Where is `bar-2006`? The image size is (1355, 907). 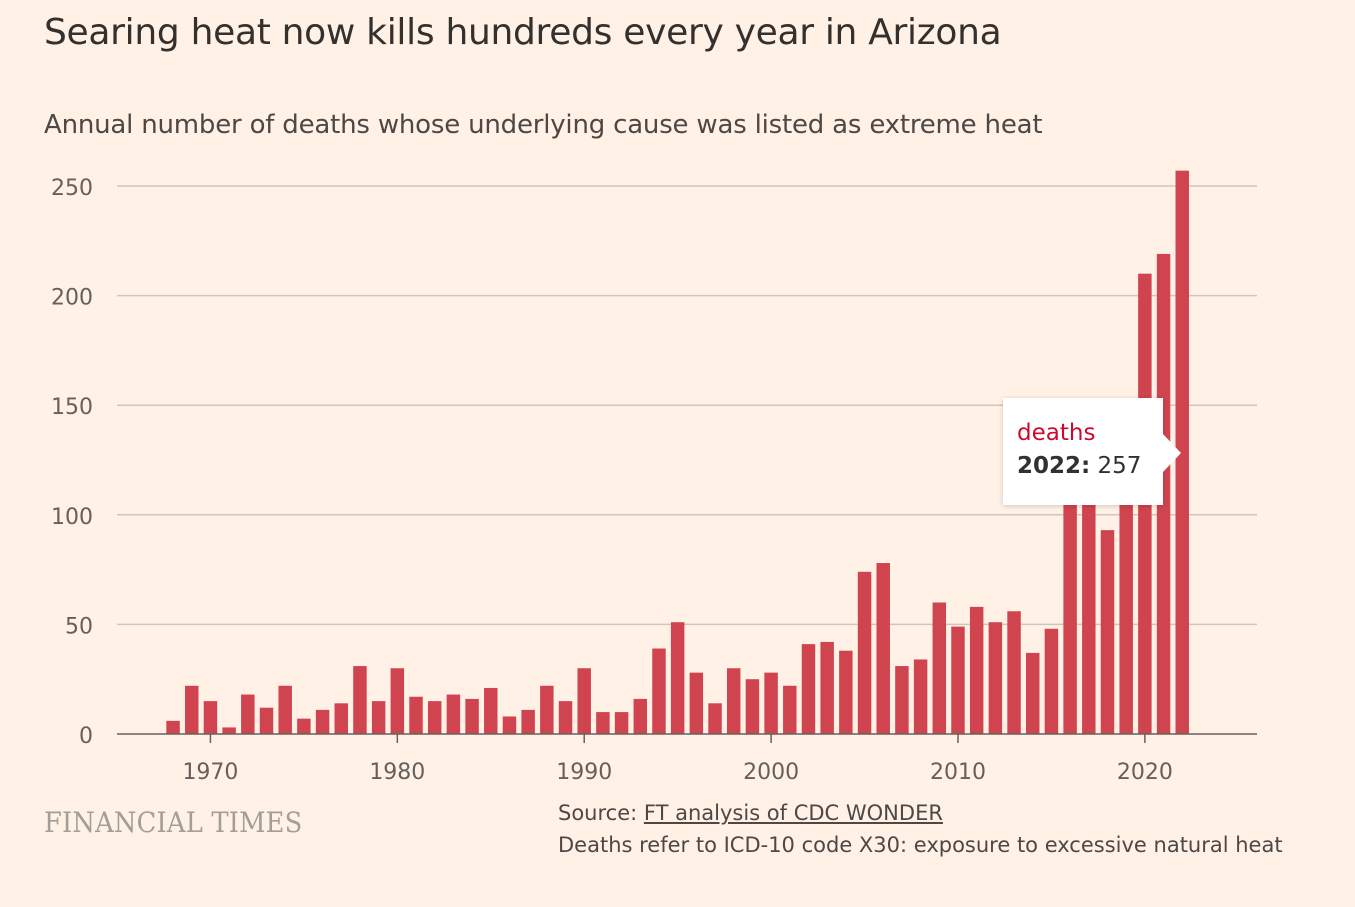
bar-2006 is located at coordinates (883, 648).